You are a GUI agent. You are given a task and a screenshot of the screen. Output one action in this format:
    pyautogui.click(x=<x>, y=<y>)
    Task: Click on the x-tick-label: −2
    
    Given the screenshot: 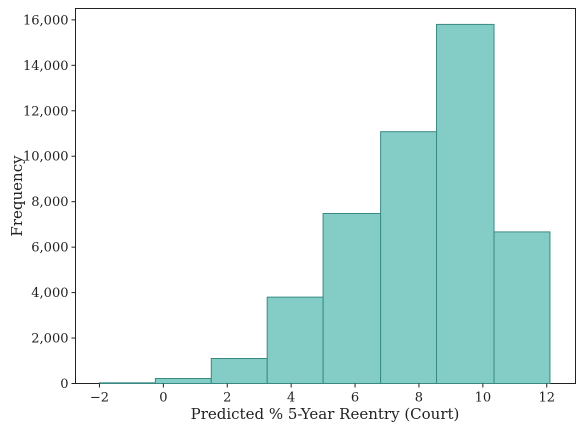 What is the action you would take?
    pyautogui.click(x=99, y=398)
    